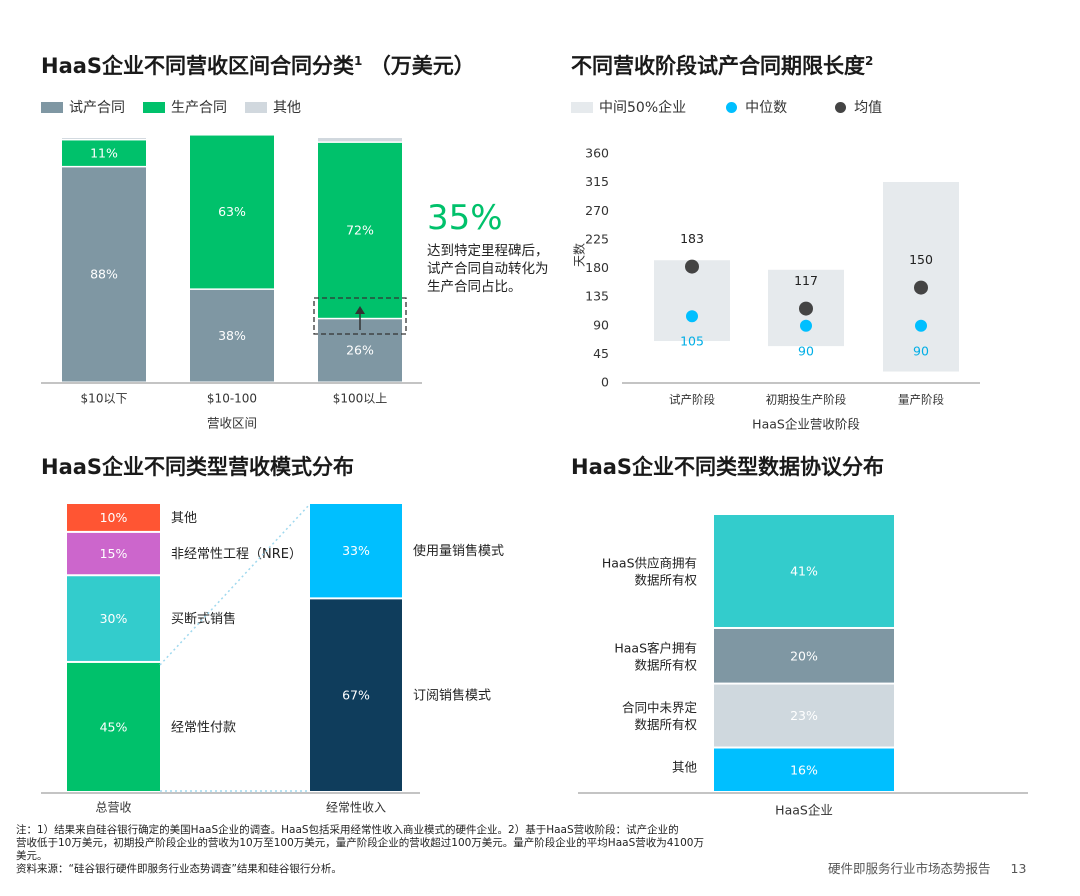 This screenshot has width=1080, height=896. What do you see at coordinates (628, 107) in the screenshot?
I see `legend-item-range: 中间50%企业` at bounding box center [628, 107].